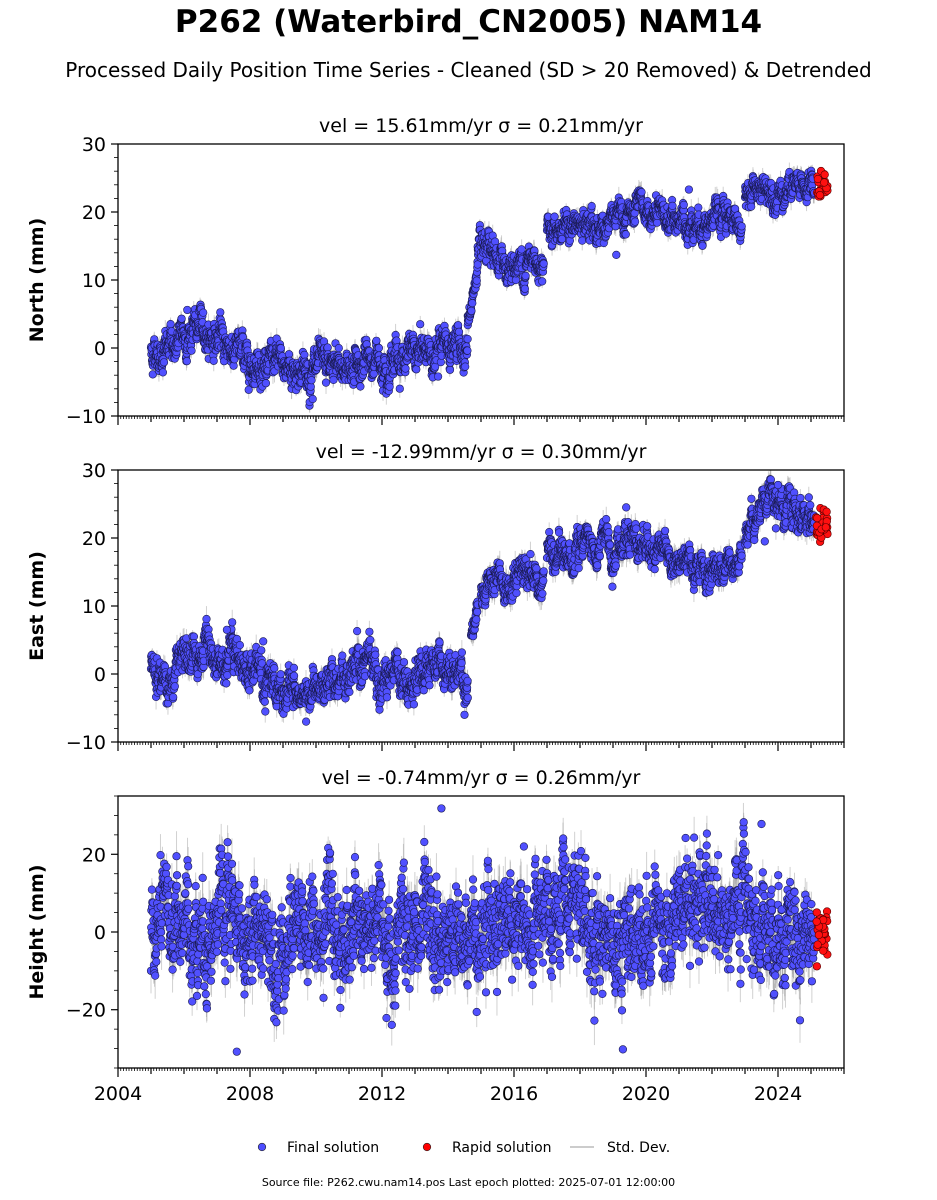 The width and height of the screenshot is (937, 1200). Describe the element at coordinates (468, 22) in the screenshot. I see `chart-title: P262 (Waterbird_CN2005) NAM14` at that location.